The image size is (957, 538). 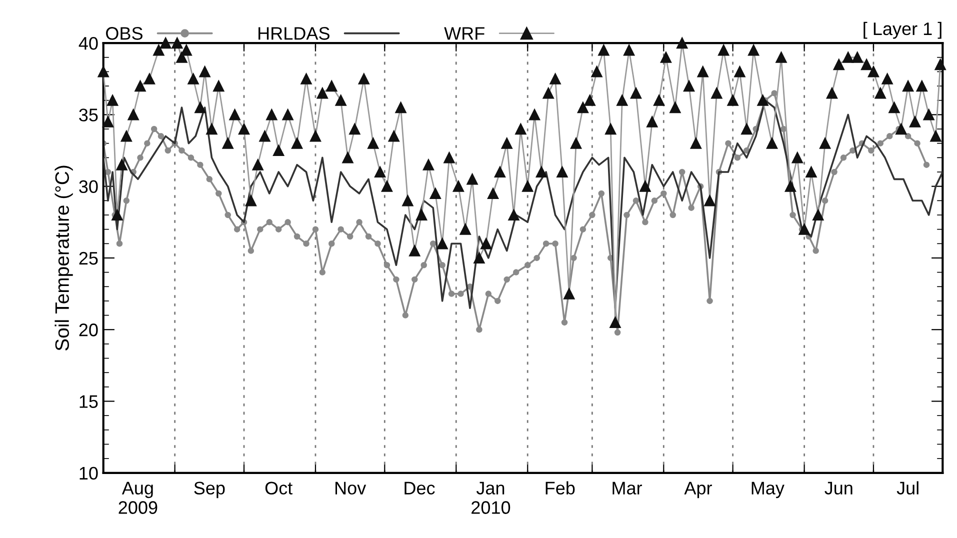 What do you see at coordinates (350, 488) in the screenshot?
I see `x-tick-label: Nov` at bounding box center [350, 488].